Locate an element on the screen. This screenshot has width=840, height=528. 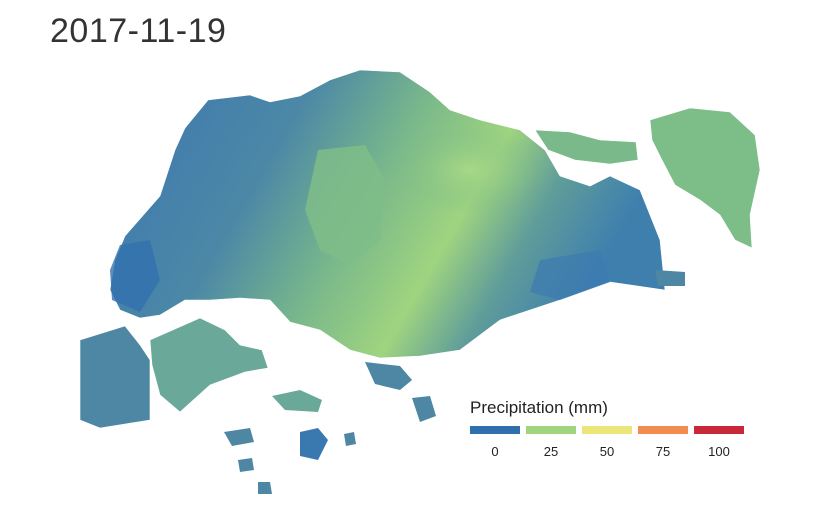
precipitation-legend: Precipitation (mm) 0 25 50 75 100 is located at coordinates (620, 431).